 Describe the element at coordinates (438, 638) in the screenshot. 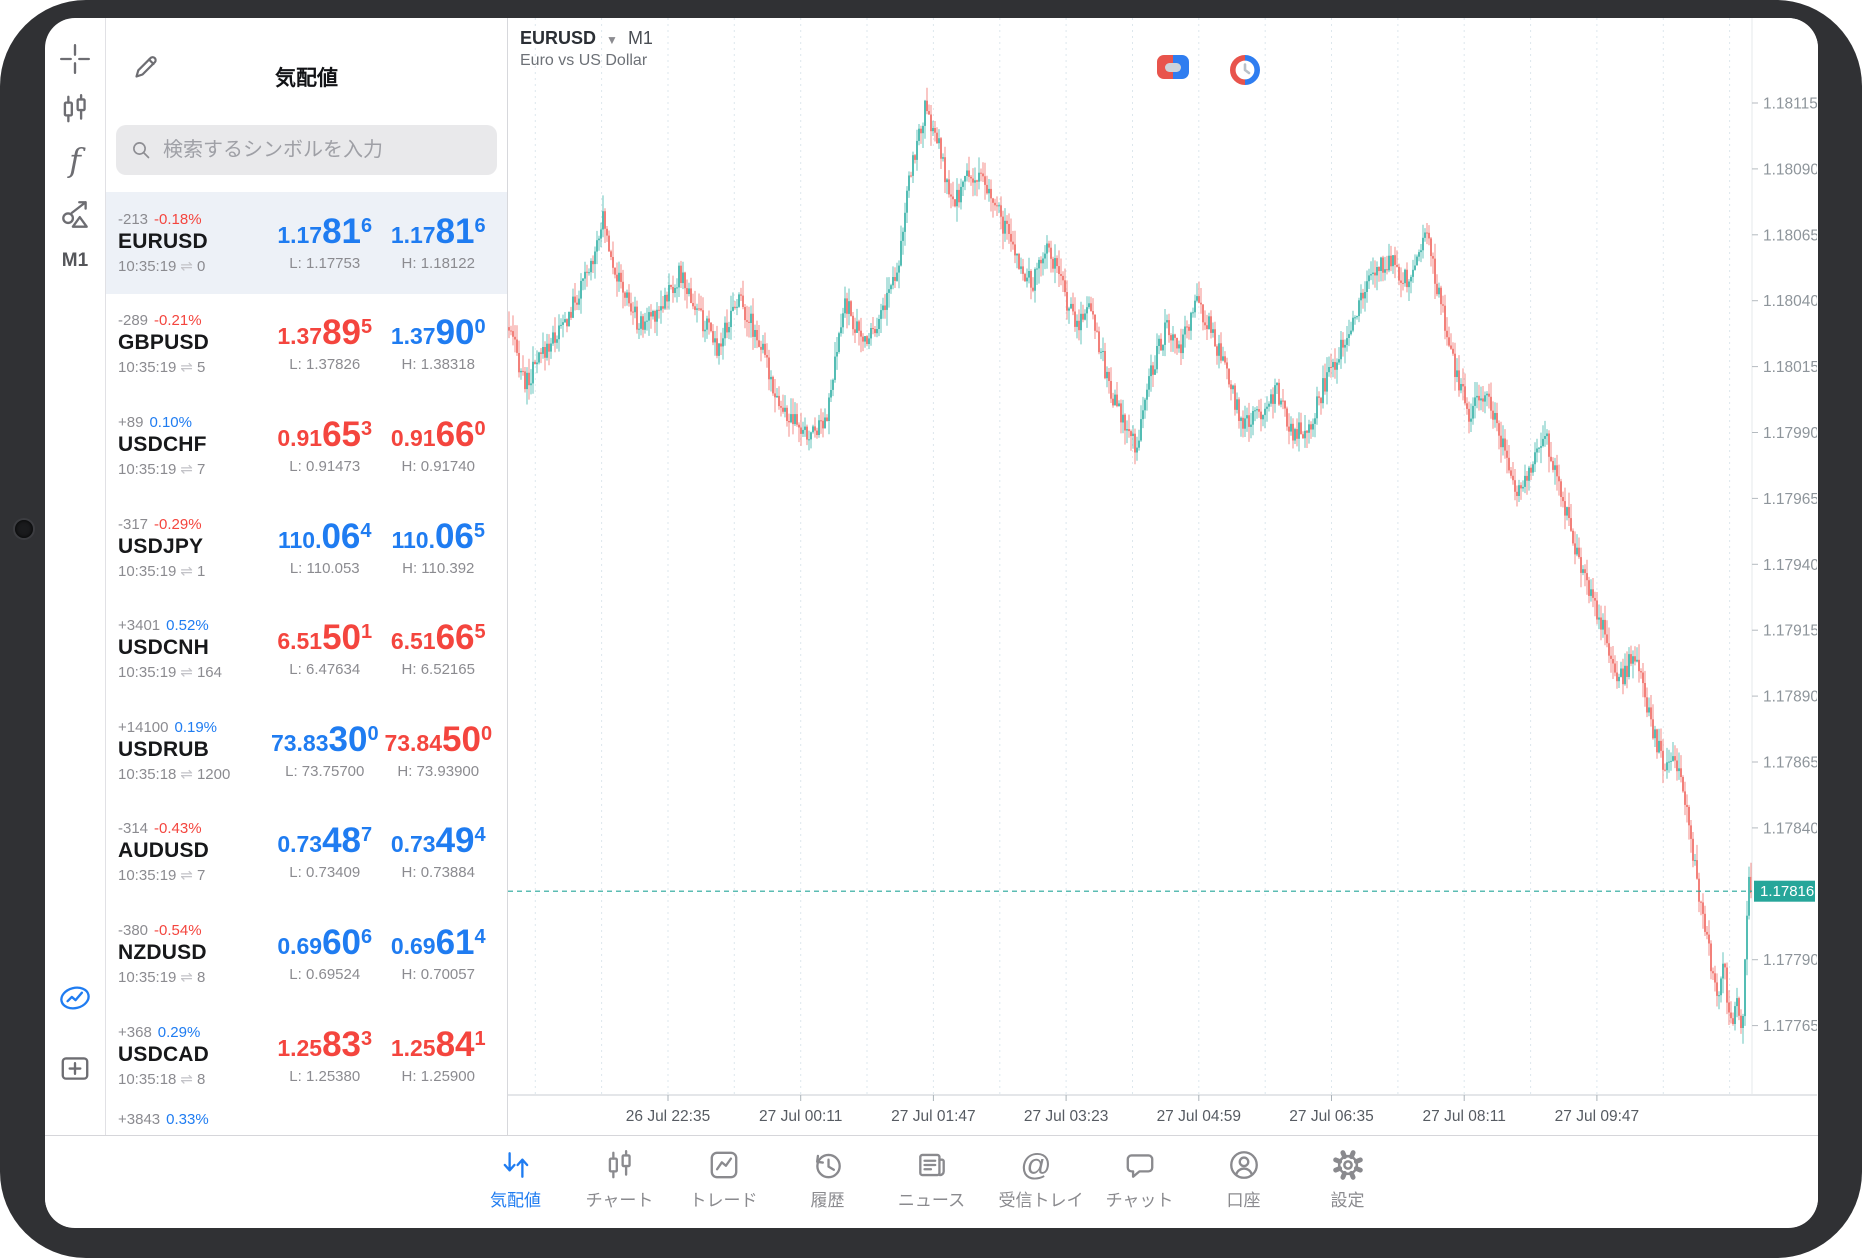

I see `ask-price: 6.51665` at that location.